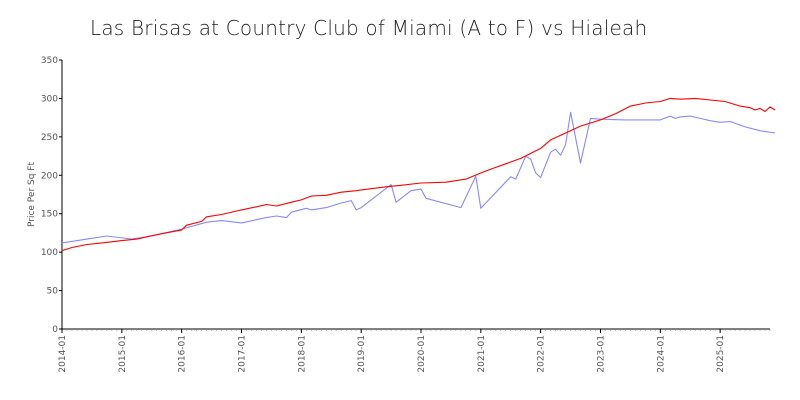 The height and width of the screenshot is (400, 800). I want to click on x-tick-label: 2017-01, so click(242, 354).